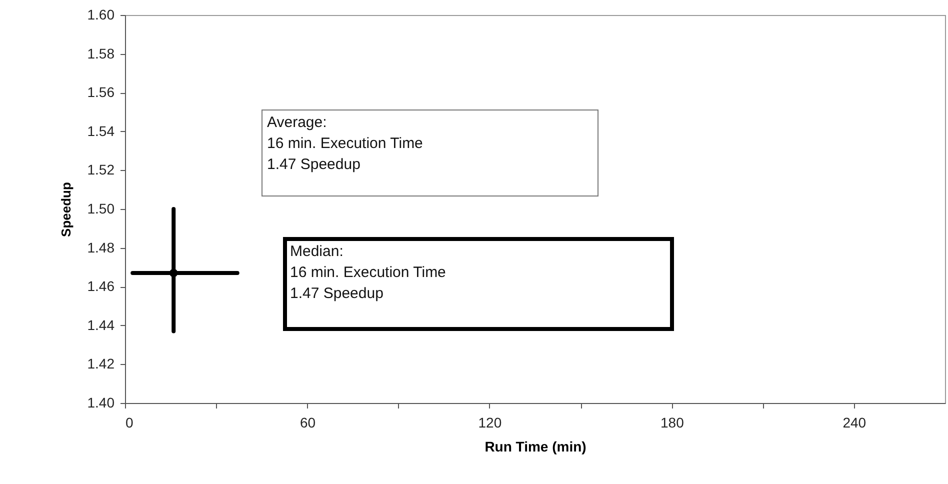 This screenshot has width=948, height=484. What do you see at coordinates (101, 364) in the screenshot?
I see `y-tick-label: 1.42` at bounding box center [101, 364].